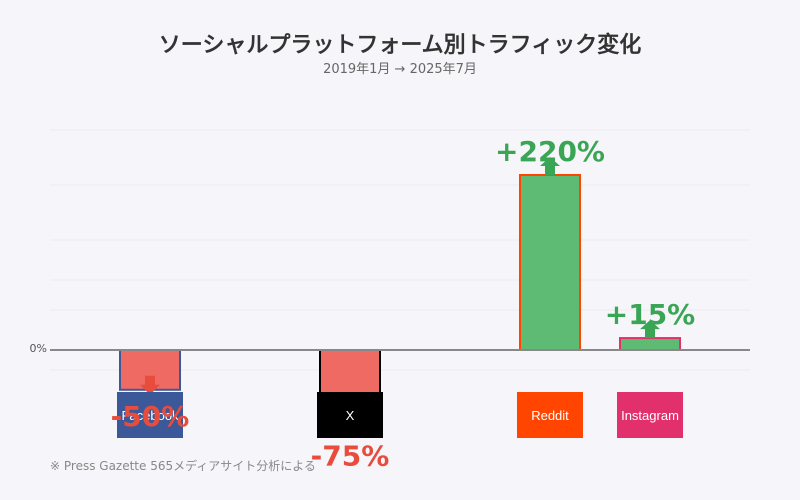  I want to click on platform-logos: Facebook X Reddit Instagram, so click(400, 415).